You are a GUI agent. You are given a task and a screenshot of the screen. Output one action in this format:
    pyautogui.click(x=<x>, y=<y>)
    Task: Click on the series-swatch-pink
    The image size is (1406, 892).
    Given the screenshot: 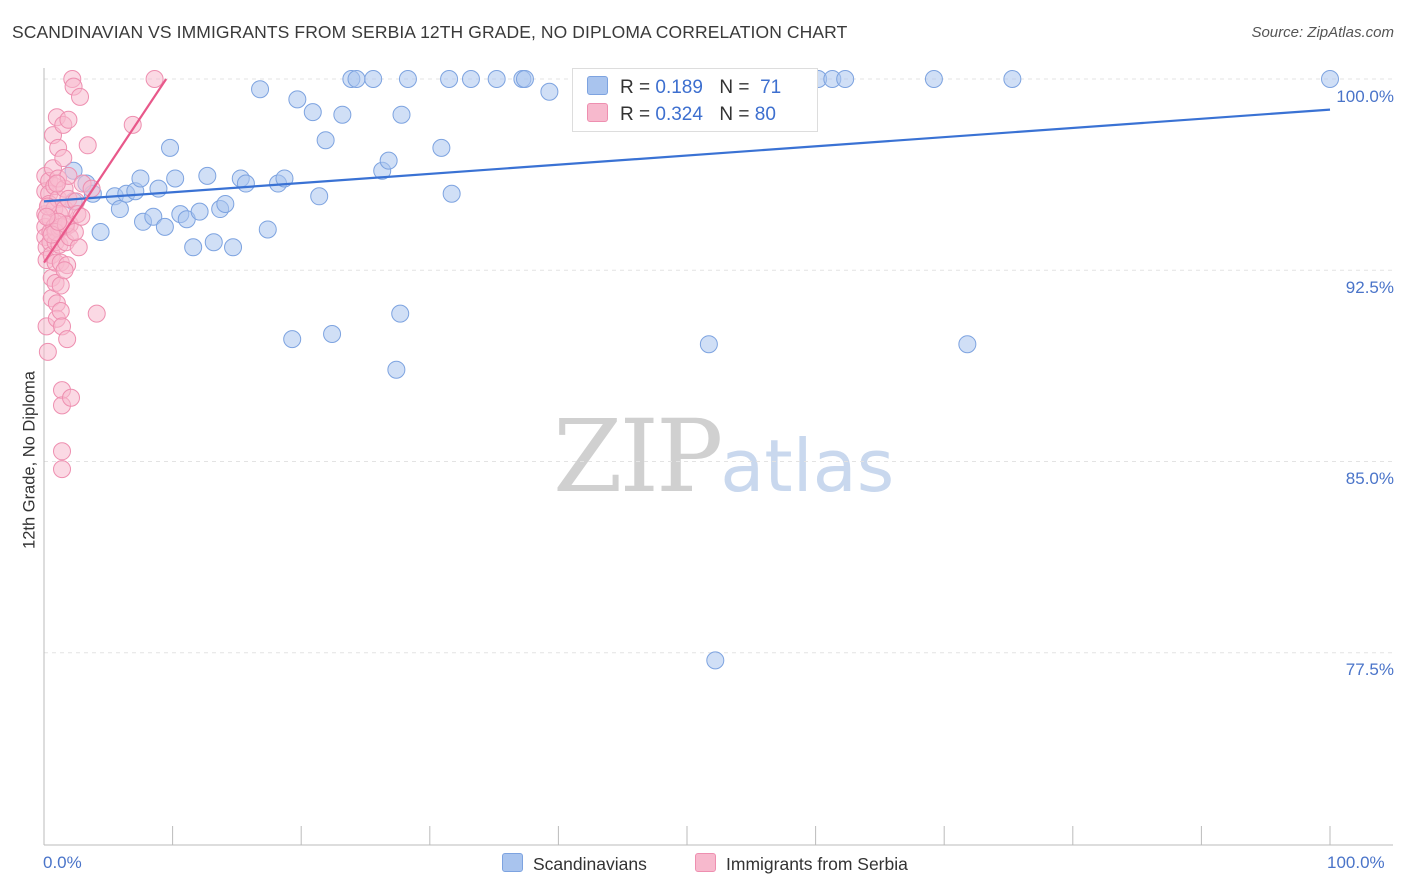 What is the action you would take?
    pyautogui.click(x=705, y=862)
    